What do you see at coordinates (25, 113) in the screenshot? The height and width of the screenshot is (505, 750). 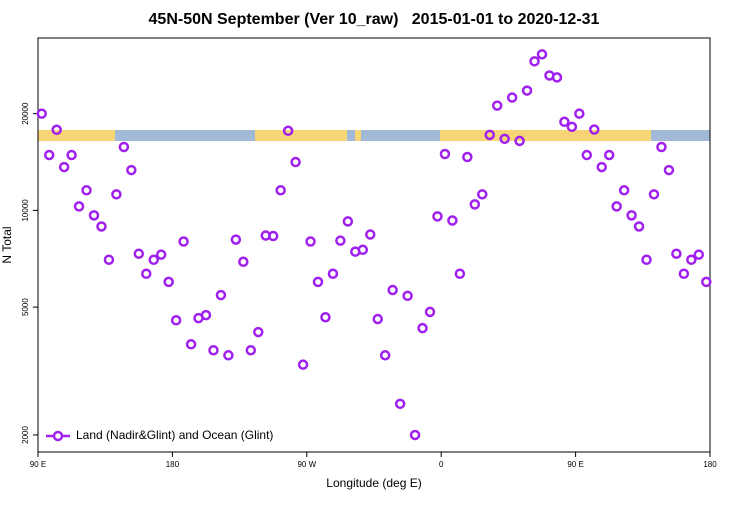 I see `y-tick-label: 20000` at bounding box center [25, 113].